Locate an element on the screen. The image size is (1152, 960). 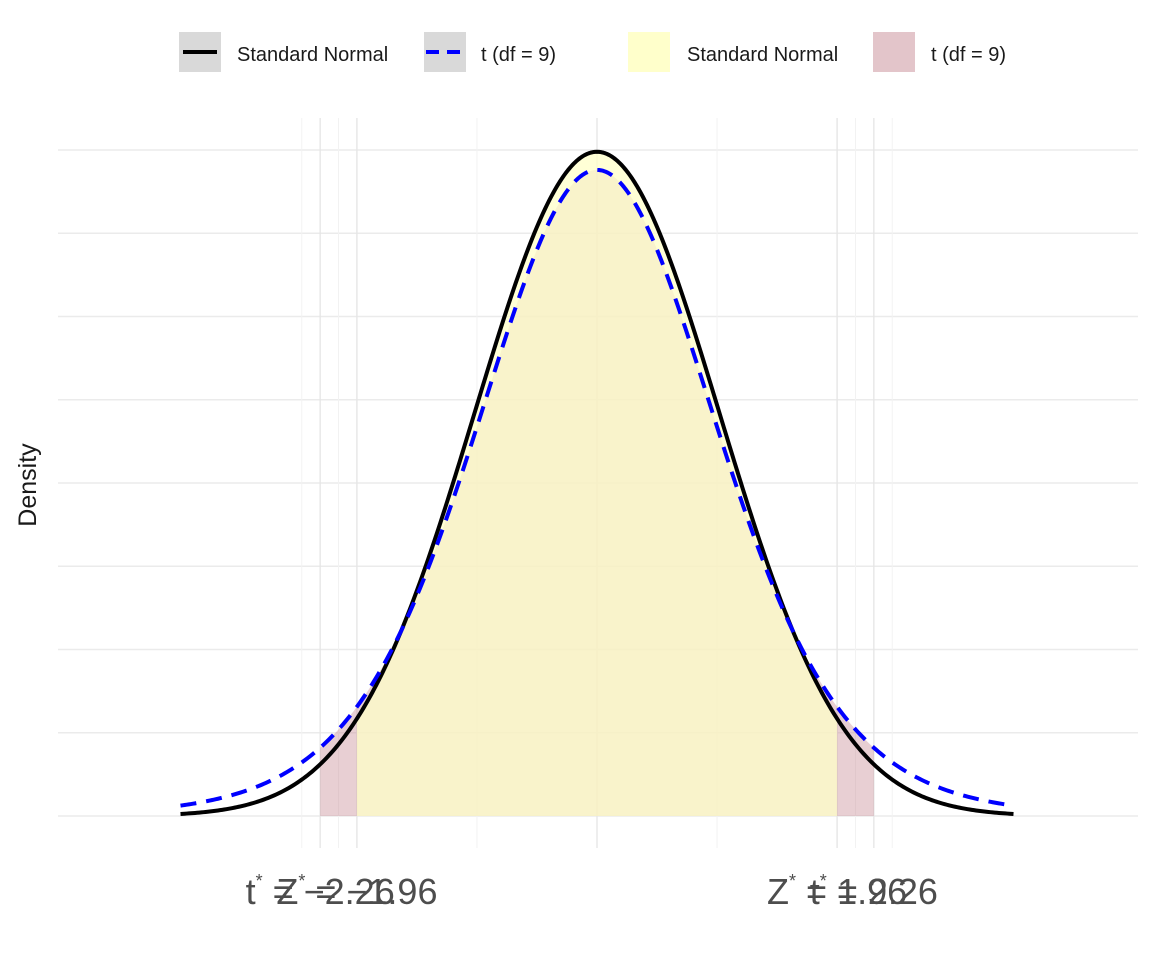
legend-item-fill: t (df = 9) is located at coordinates (939, 52).